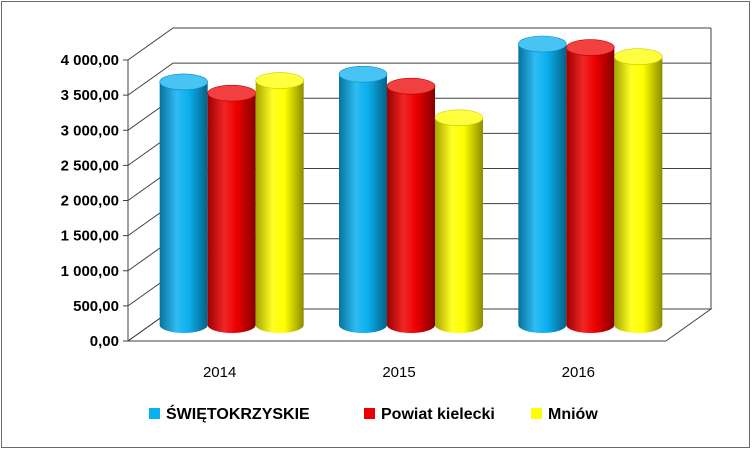  What do you see at coordinates (90, 165) in the screenshot?
I see `y-tick-label: 2 500,00` at bounding box center [90, 165].